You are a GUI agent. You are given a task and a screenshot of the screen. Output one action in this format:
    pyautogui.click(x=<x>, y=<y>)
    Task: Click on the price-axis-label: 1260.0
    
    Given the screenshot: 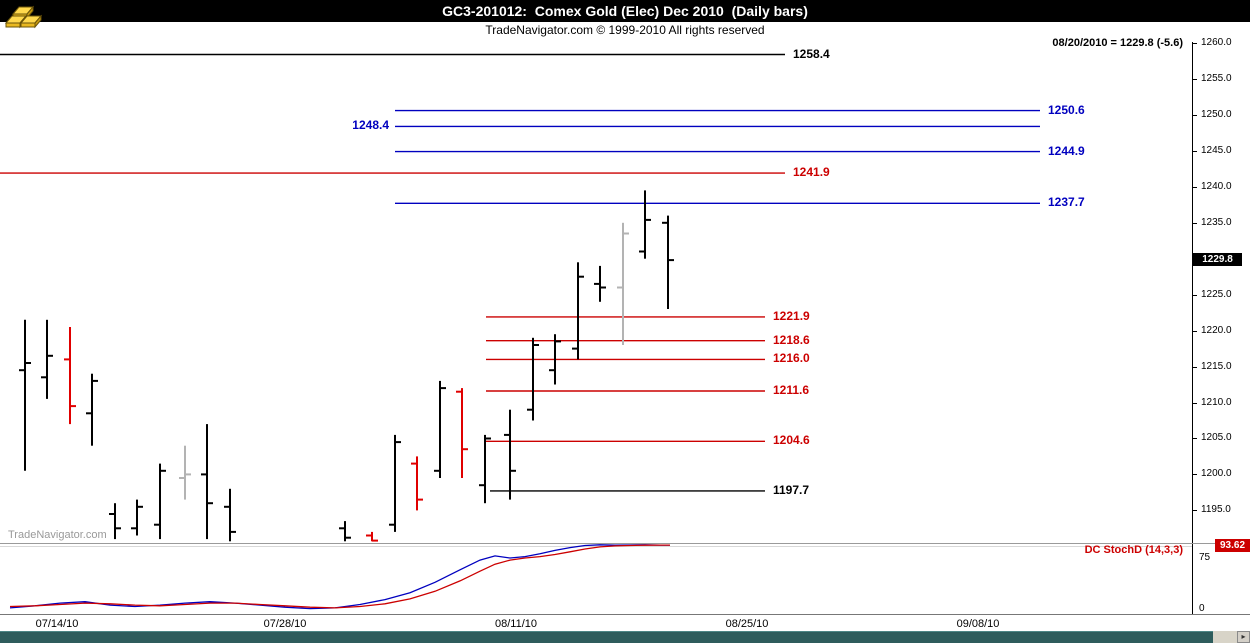 What is the action you would take?
    pyautogui.click(x=1216, y=42)
    